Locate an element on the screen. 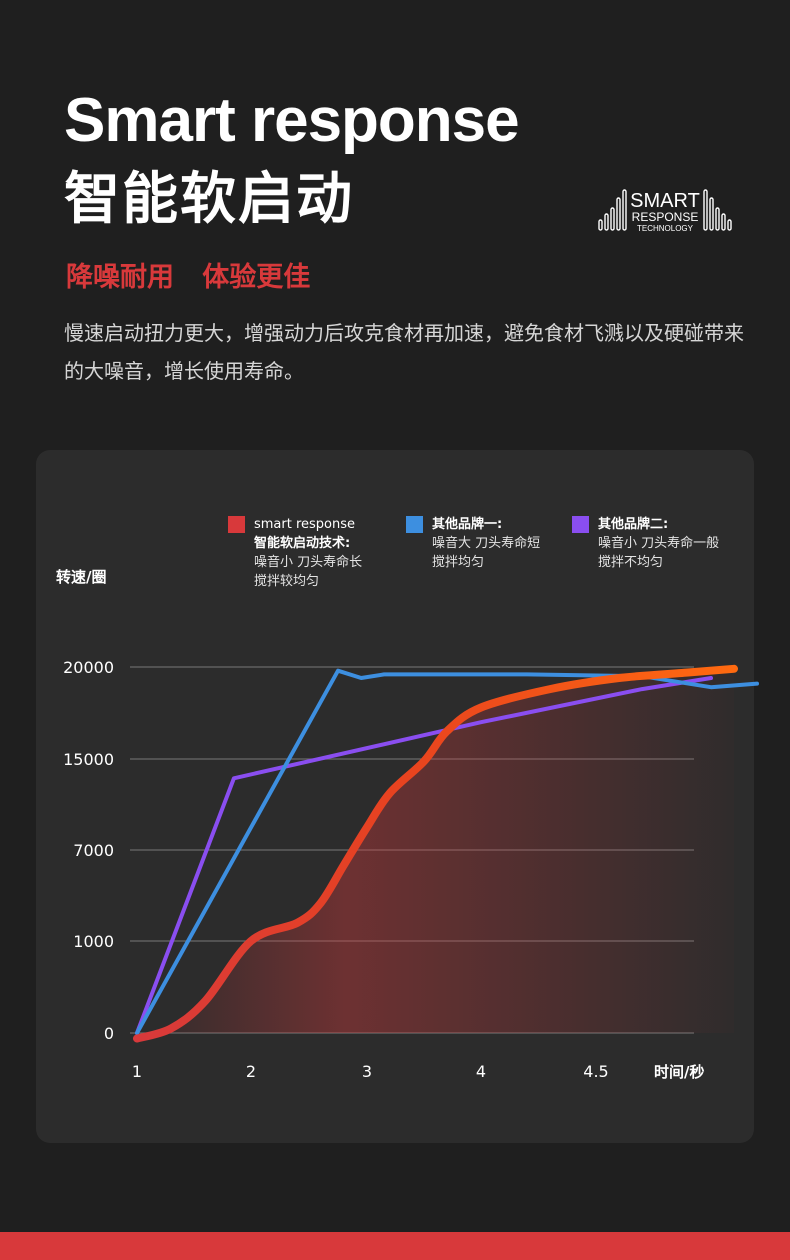 This screenshot has height=1260, width=790. legend-description-line: 搅拌不均匀 is located at coordinates (630, 562).